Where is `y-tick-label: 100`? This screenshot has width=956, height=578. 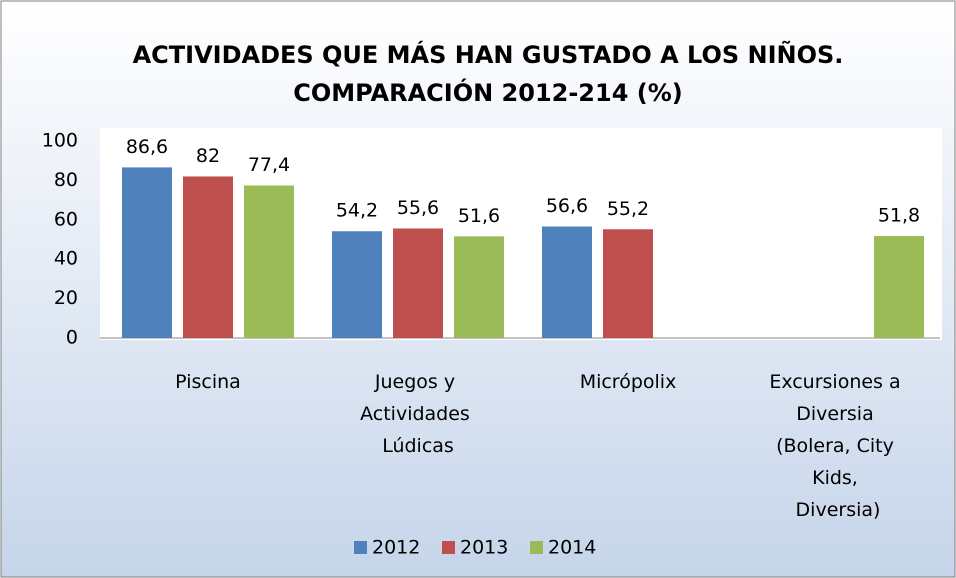 y-tick-label: 100 is located at coordinates (60, 141).